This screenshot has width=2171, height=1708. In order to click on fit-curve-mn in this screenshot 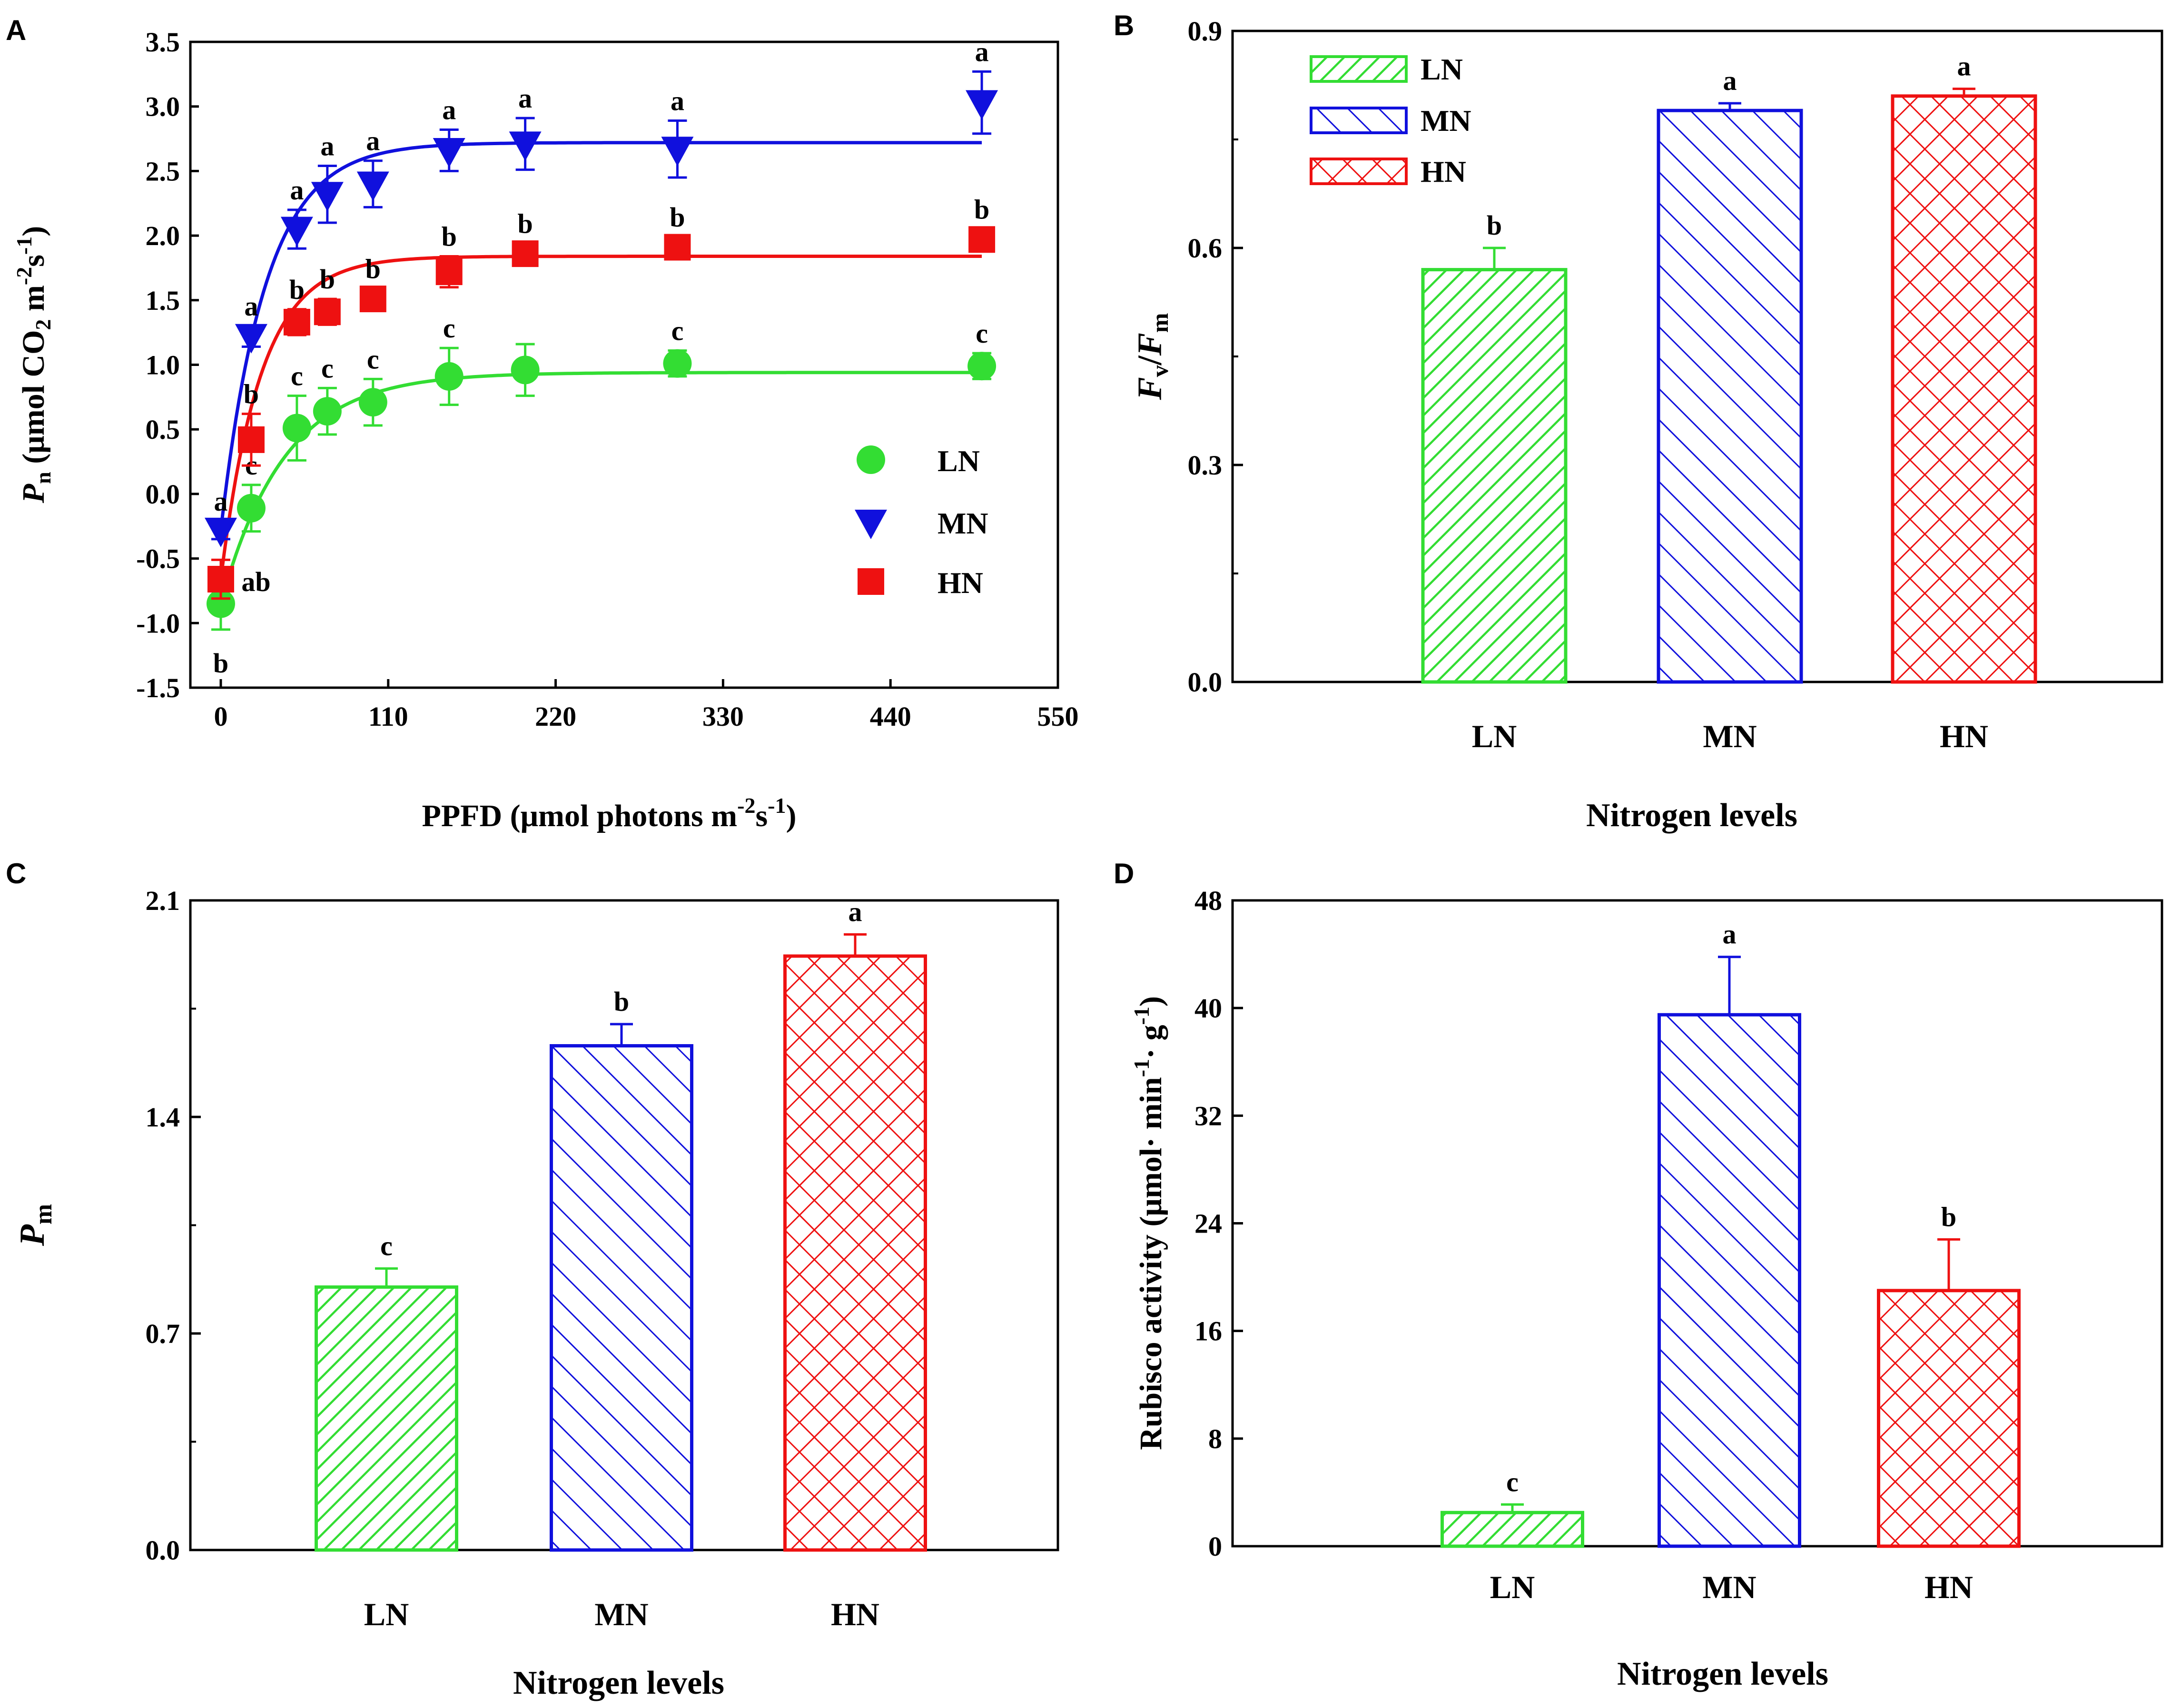, I will do `click(600, 336)`.